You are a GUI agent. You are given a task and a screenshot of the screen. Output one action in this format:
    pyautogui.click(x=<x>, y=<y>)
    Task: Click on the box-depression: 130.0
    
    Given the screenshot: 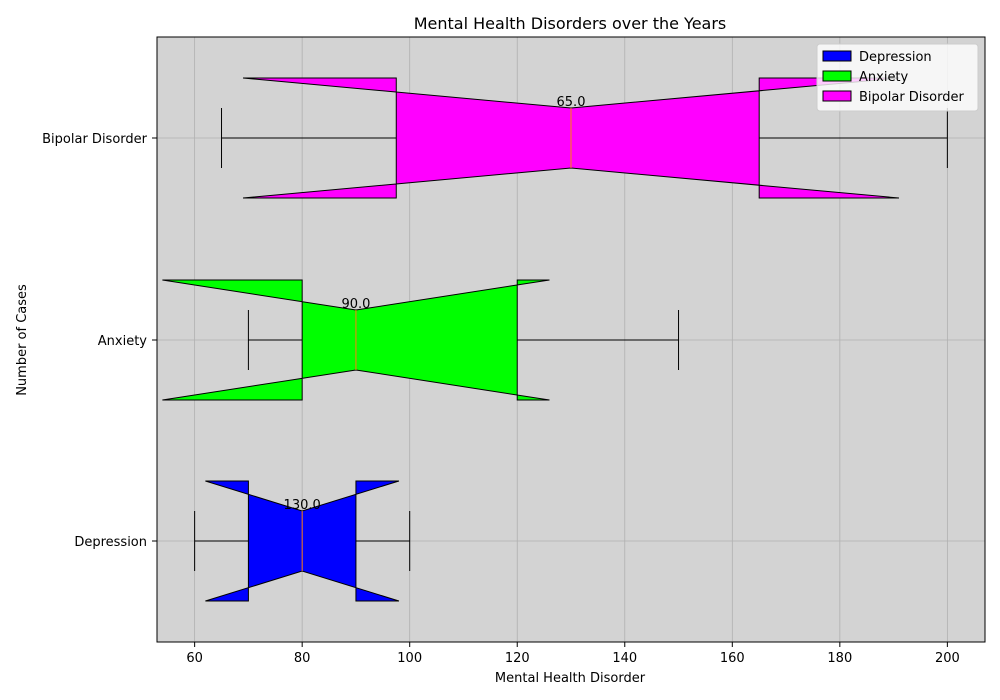 What is the action you would take?
    pyautogui.click(x=302, y=541)
    